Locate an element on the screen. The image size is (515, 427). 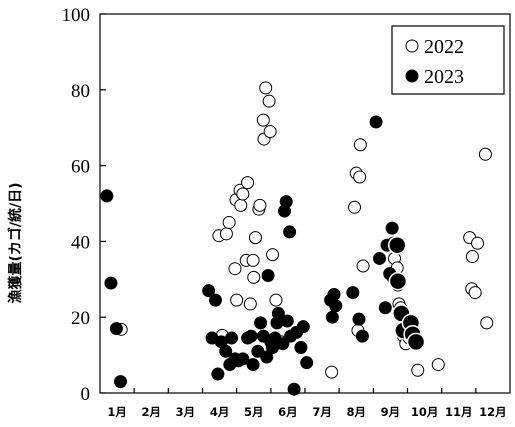
x-tick-label: 11月 is located at coordinates (459, 412).